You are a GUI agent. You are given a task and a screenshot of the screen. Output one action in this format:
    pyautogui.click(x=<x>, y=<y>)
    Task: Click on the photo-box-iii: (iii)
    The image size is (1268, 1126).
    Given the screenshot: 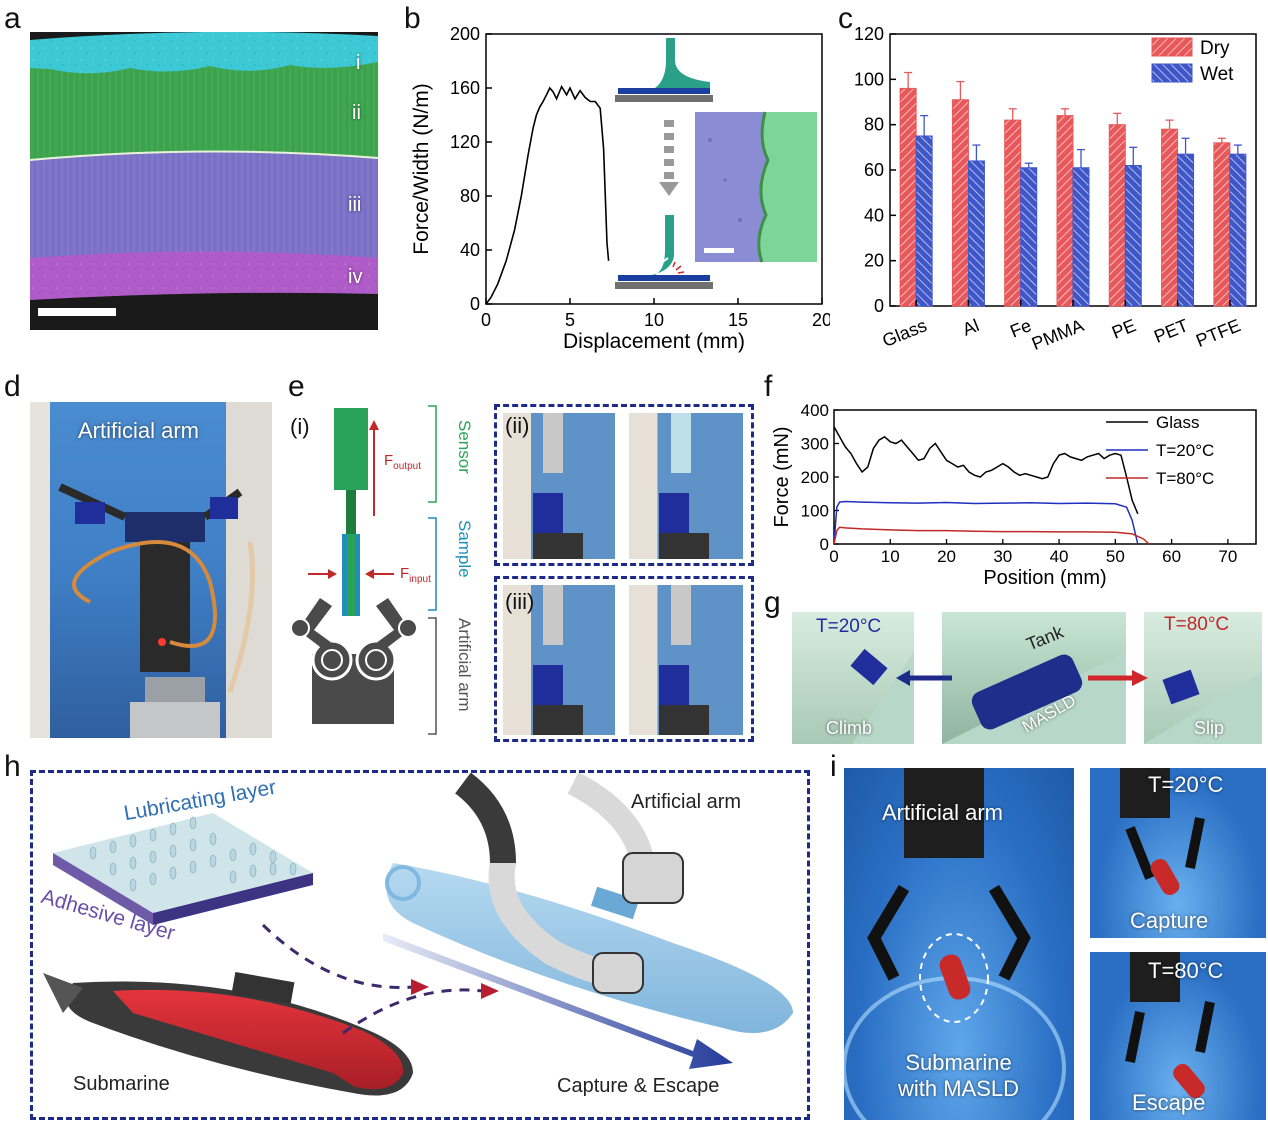 What is the action you would take?
    pyautogui.click(x=624, y=659)
    